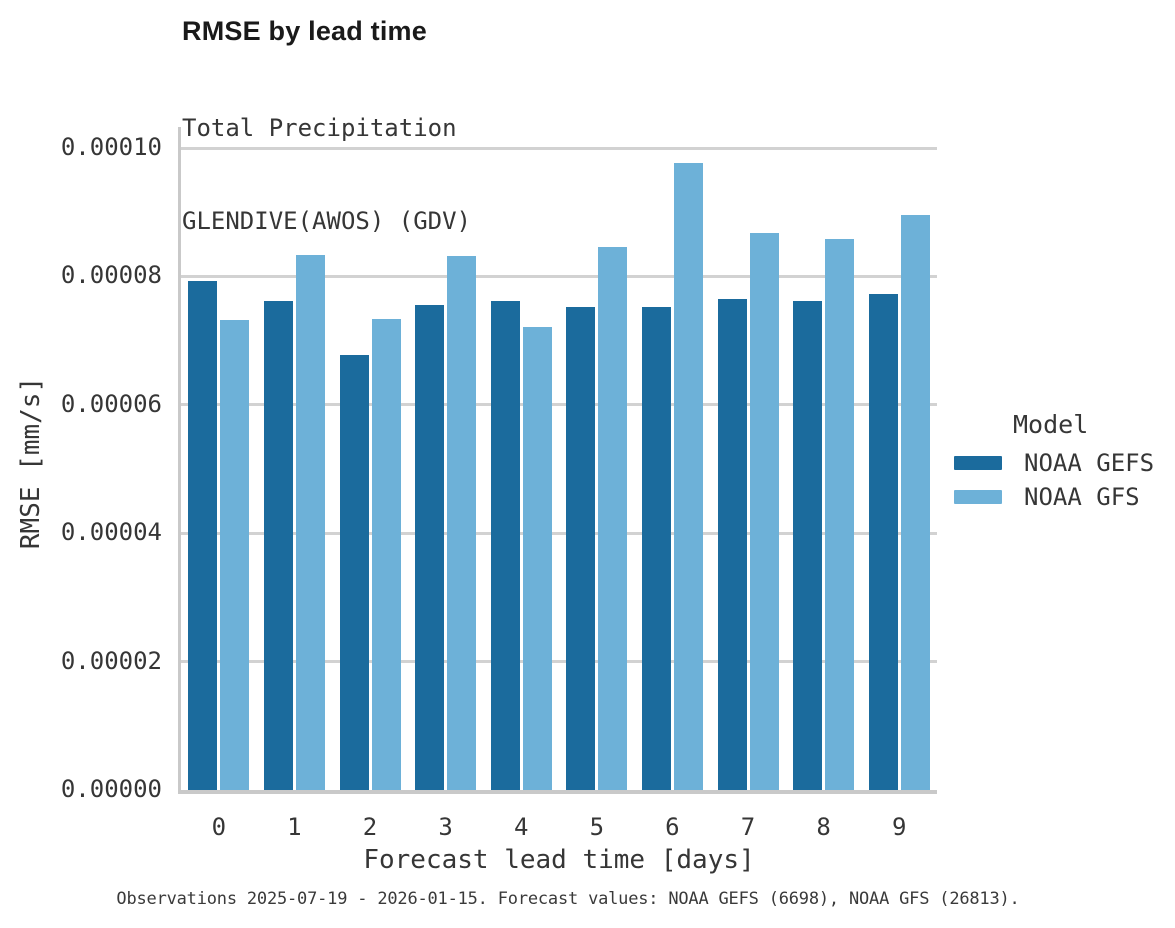 The height and width of the screenshot is (928, 1175). What do you see at coordinates (521, 827) in the screenshot?
I see `x-tick-label: 4` at bounding box center [521, 827].